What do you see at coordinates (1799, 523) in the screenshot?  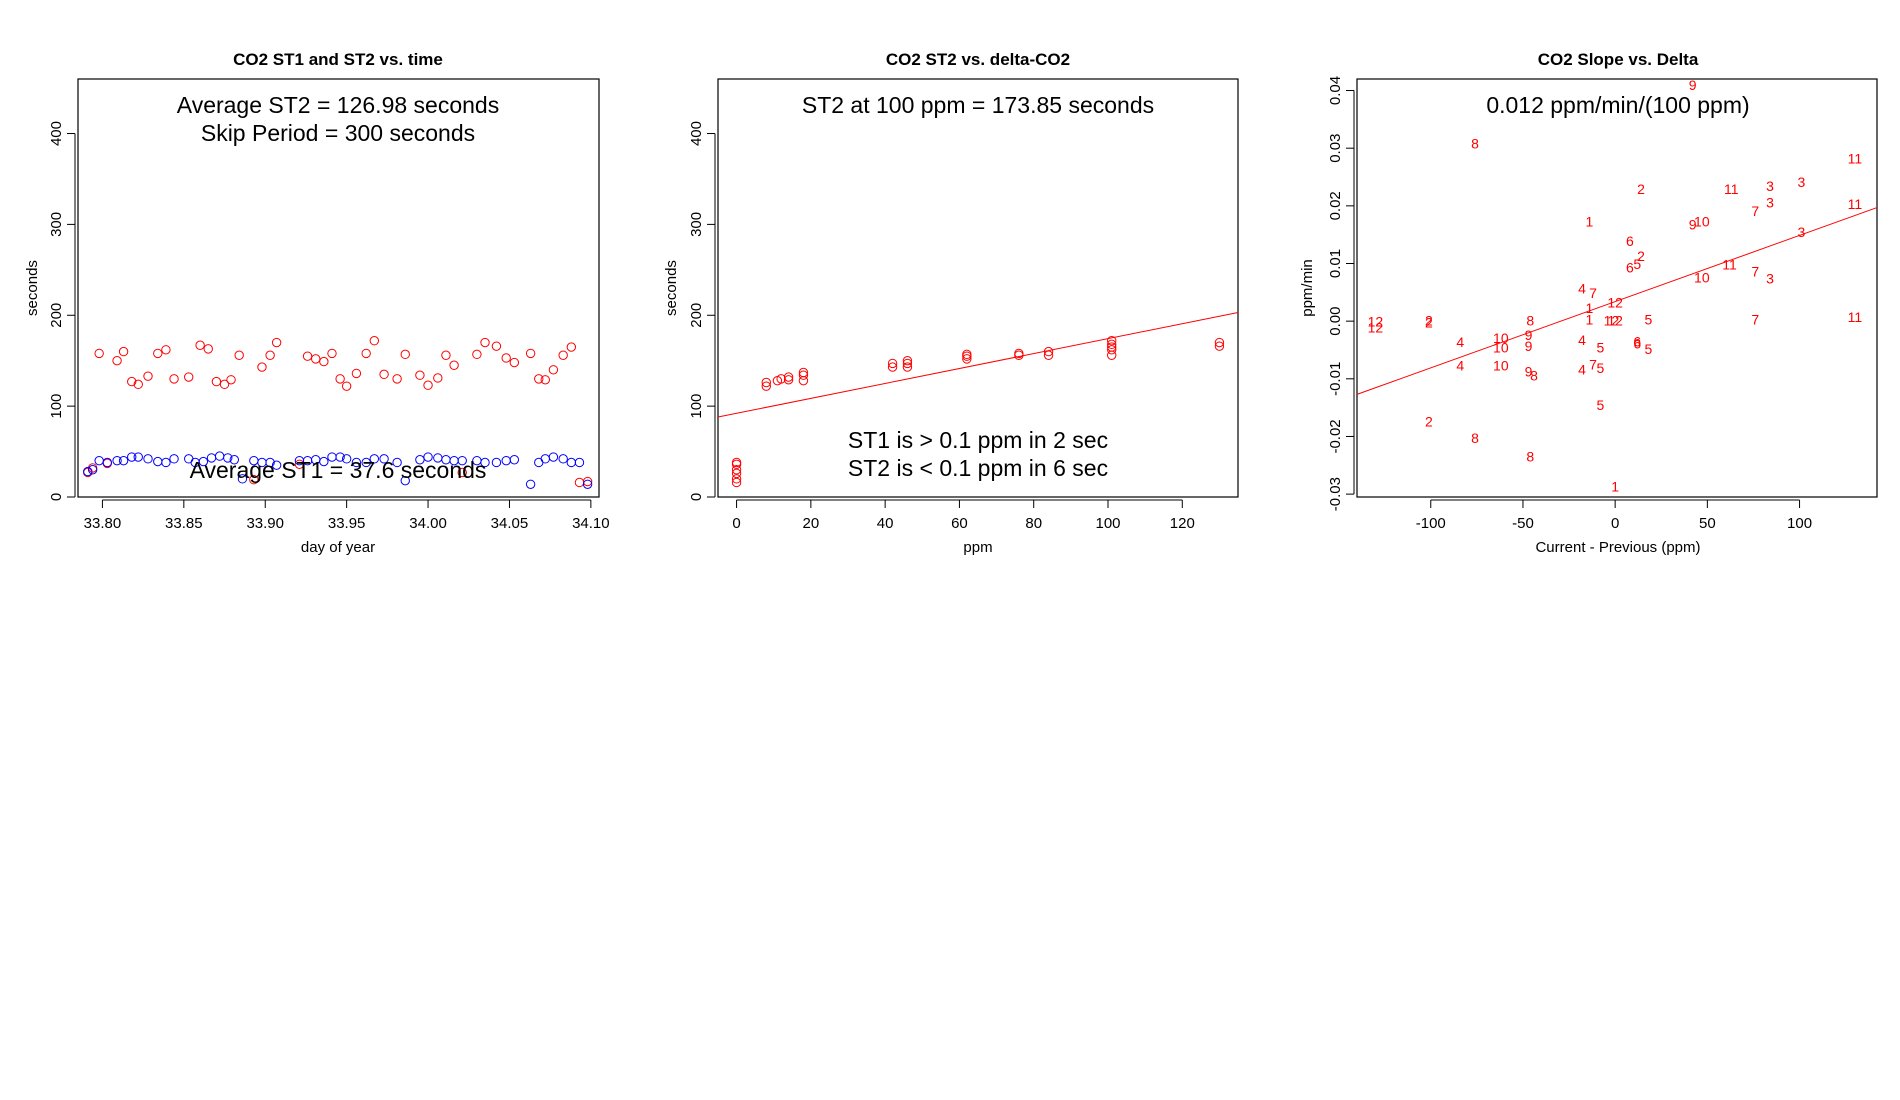 I see `x-tick-label: 100` at bounding box center [1799, 523].